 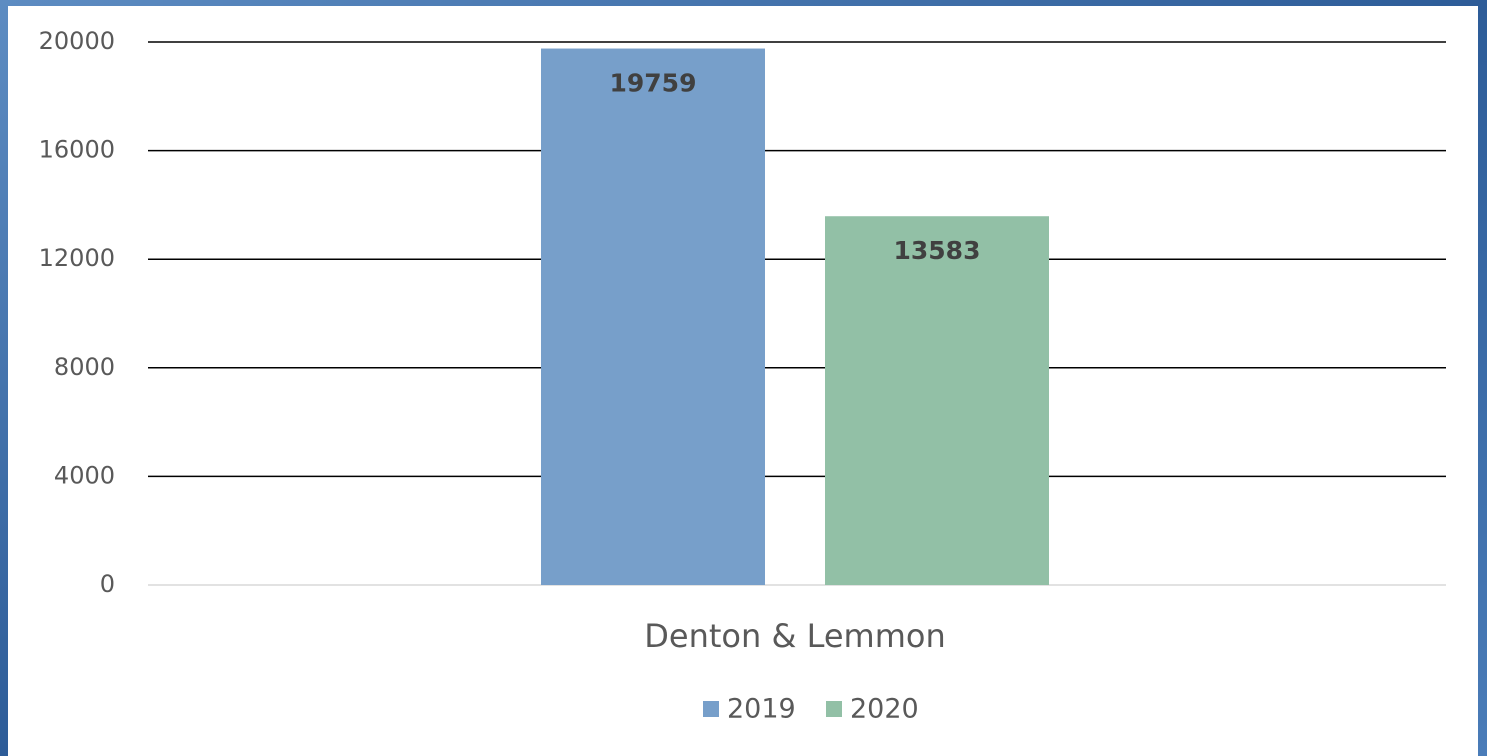 What do you see at coordinates (84, 475) in the screenshot?
I see `y-tick-label: 4000` at bounding box center [84, 475].